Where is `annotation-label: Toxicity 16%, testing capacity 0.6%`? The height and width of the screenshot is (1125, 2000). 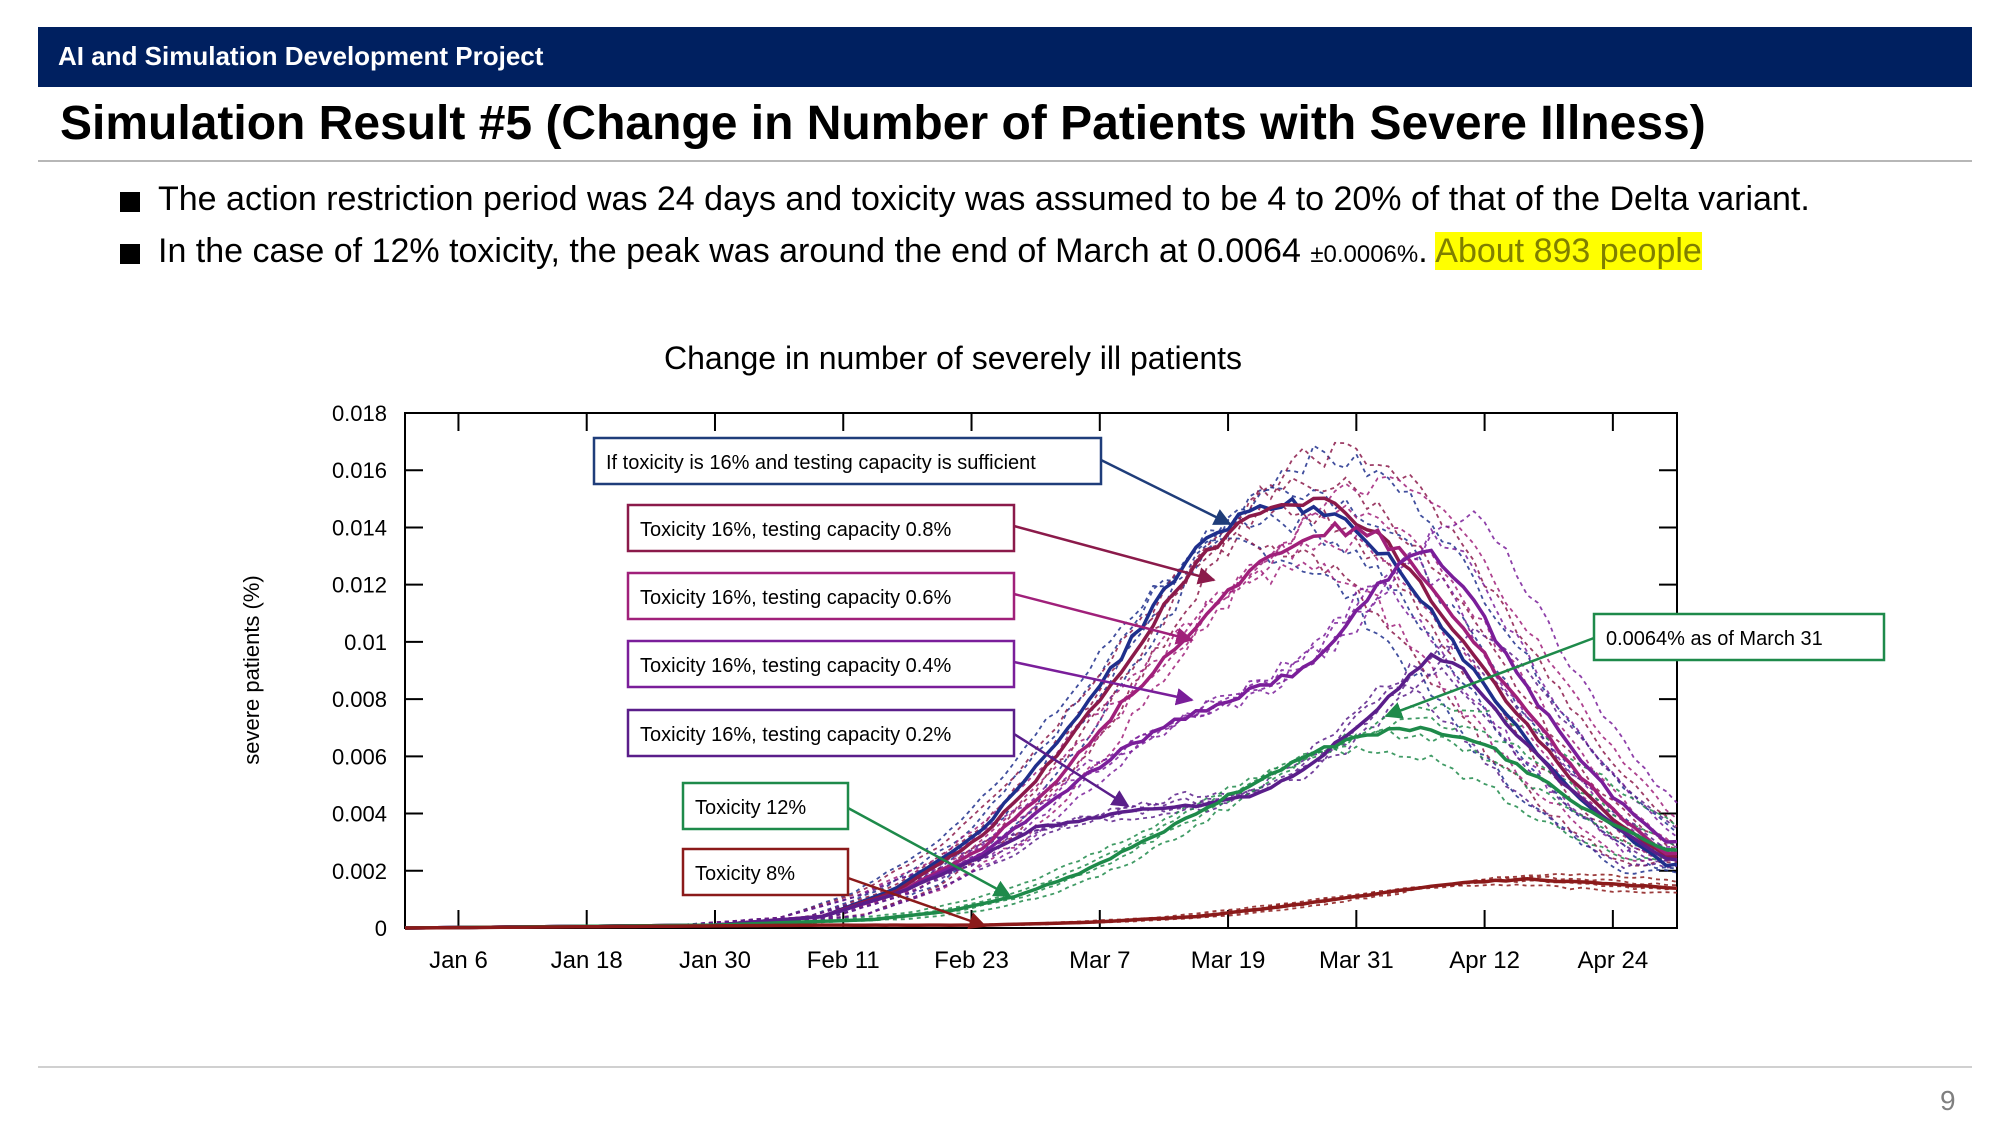
annotation-label: Toxicity 16%, testing capacity 0.6% is located at coordinates (795, 598).